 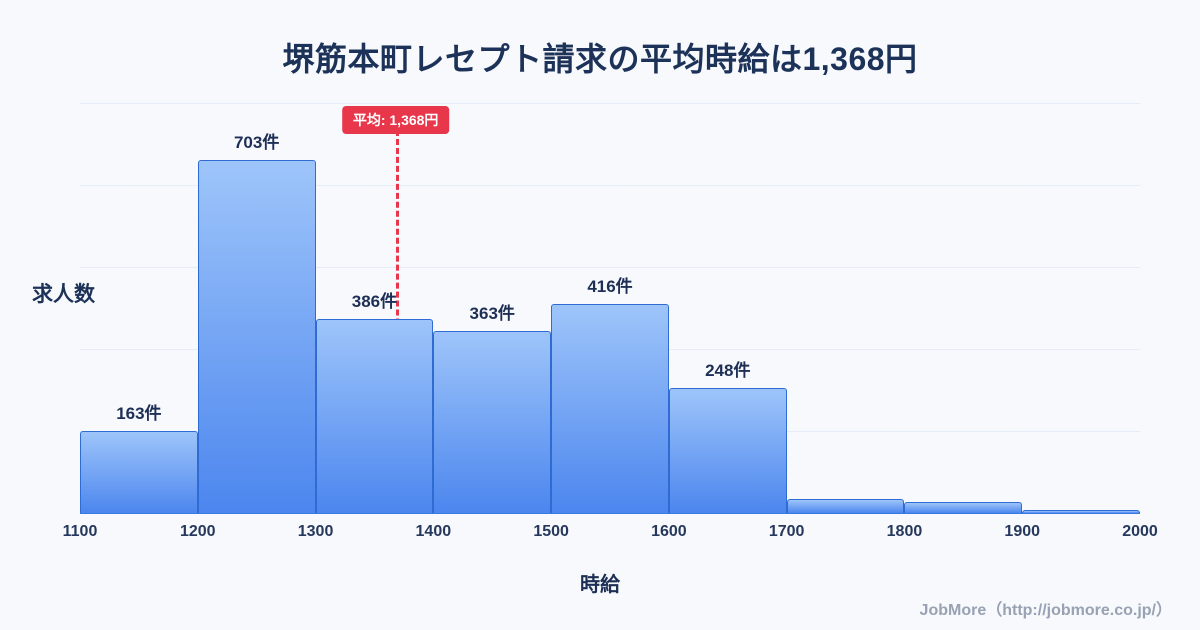 What do you see at coordinates (600, 59) in the screenshot?
I see `chart-title: 堺筋本町レセプト請求の平均時給は1,368円` at bounding box center [600, 59].